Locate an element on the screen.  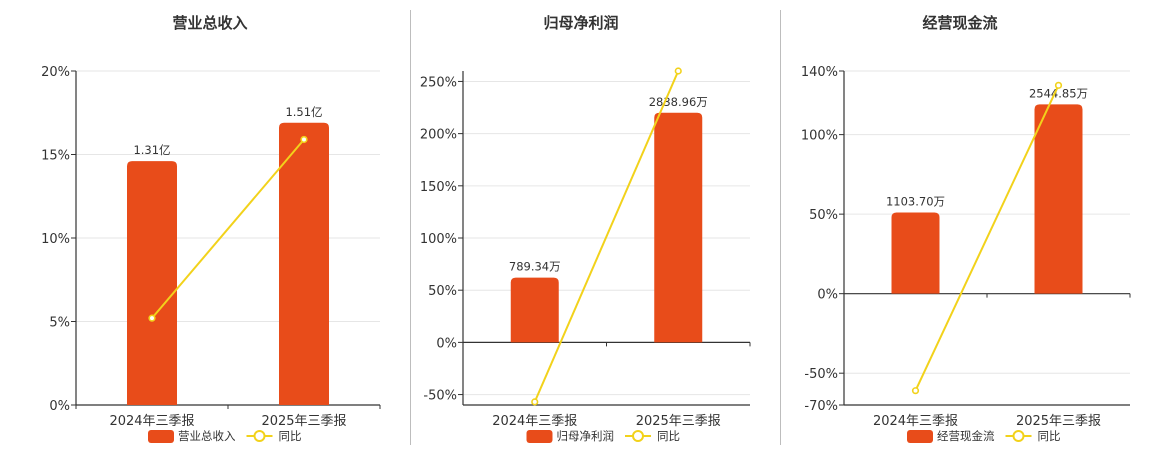
bar-data-label: 2838.96万 is located at coordinates (678, 102).